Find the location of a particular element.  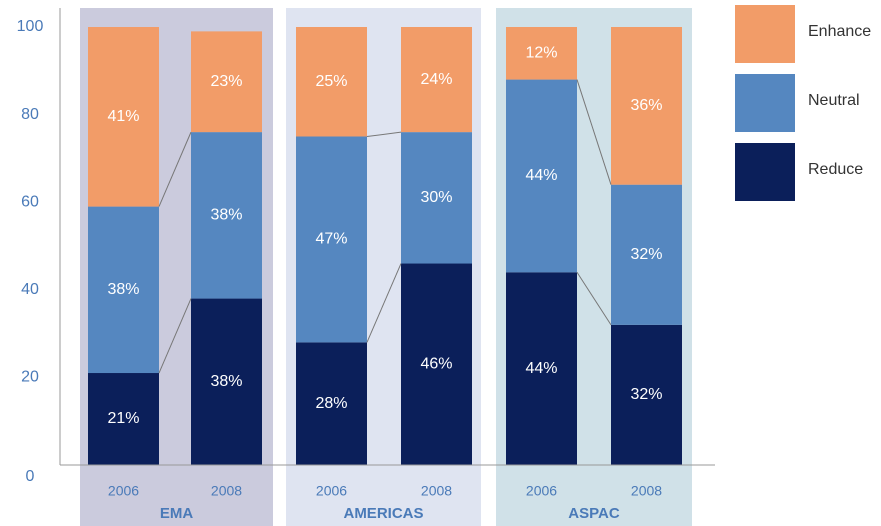

legend-label: Reduce is located at coordinates (835, 169).